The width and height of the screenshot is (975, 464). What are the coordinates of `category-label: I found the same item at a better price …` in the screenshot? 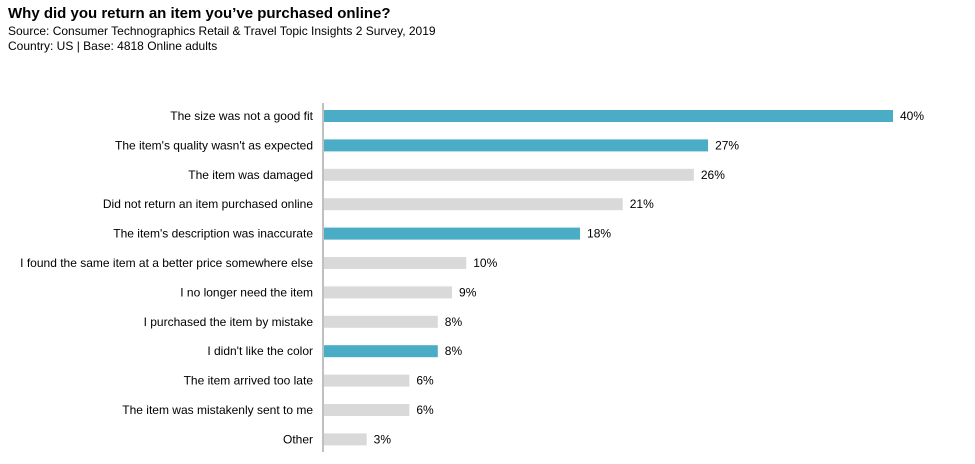 It's located at (166, 263).